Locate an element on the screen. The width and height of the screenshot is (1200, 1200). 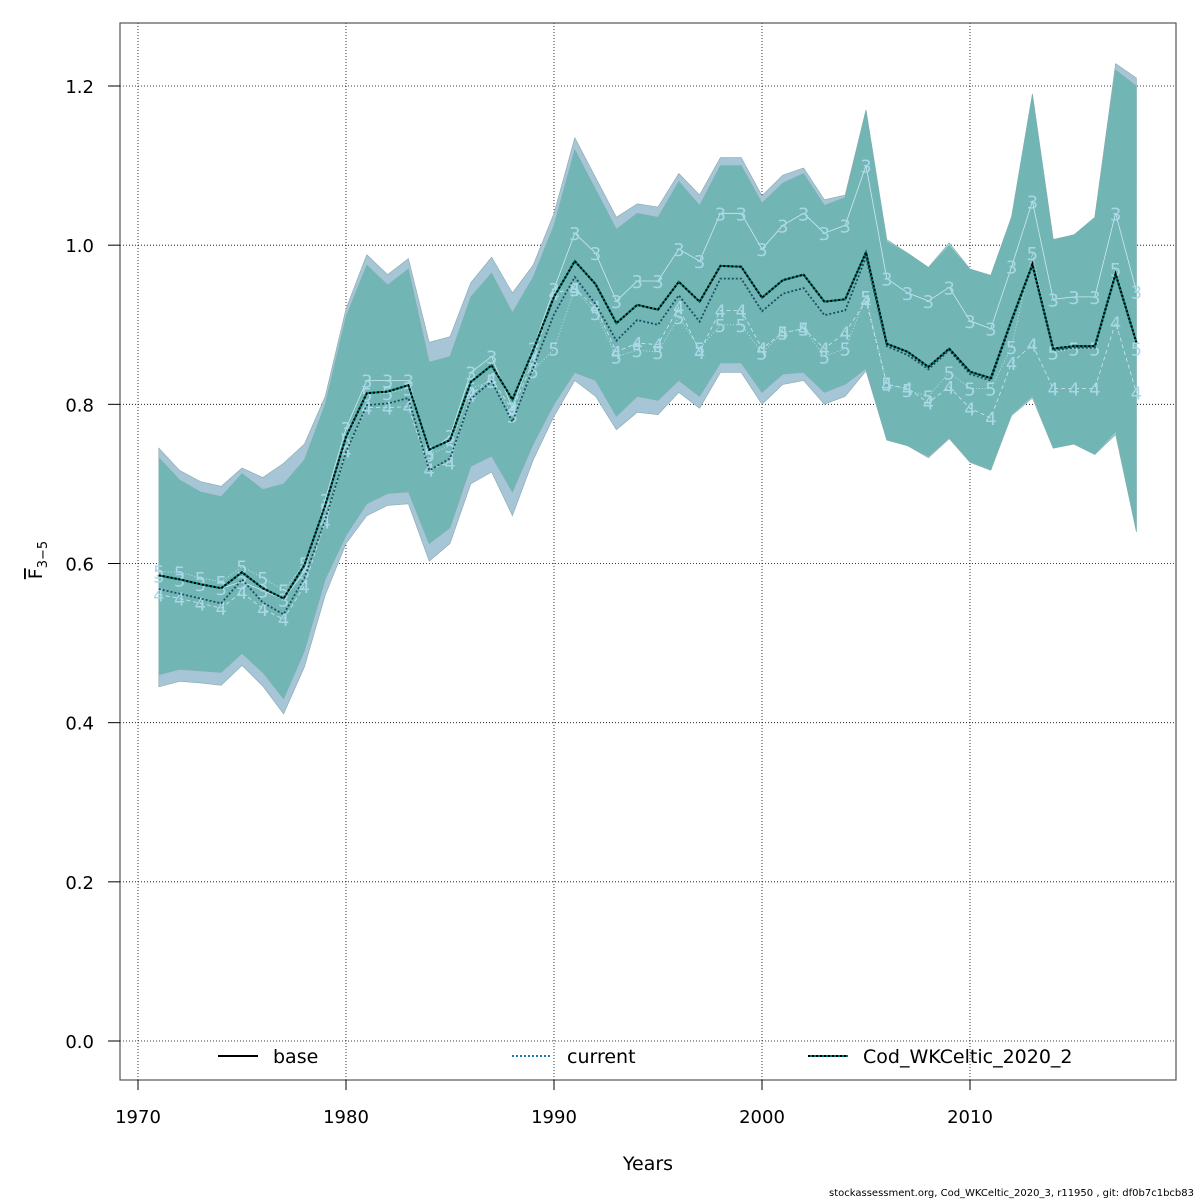
y-axis-title: F3−5 is located at coordinates (38, 560).